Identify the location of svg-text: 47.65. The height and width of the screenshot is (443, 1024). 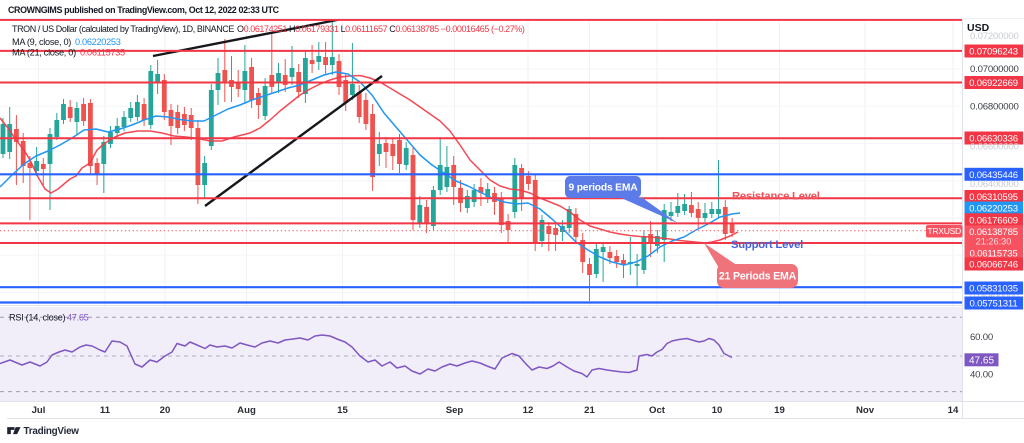
(981, 360).